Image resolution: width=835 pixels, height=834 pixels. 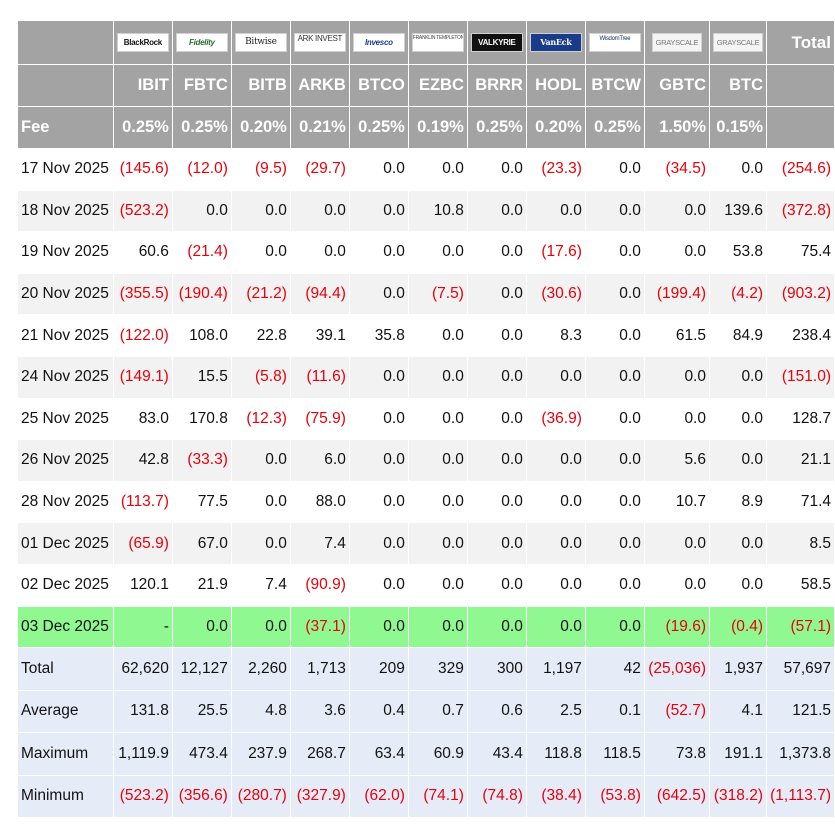 I want to click on summary-cell: 268.7, so click(x=319, y=754).